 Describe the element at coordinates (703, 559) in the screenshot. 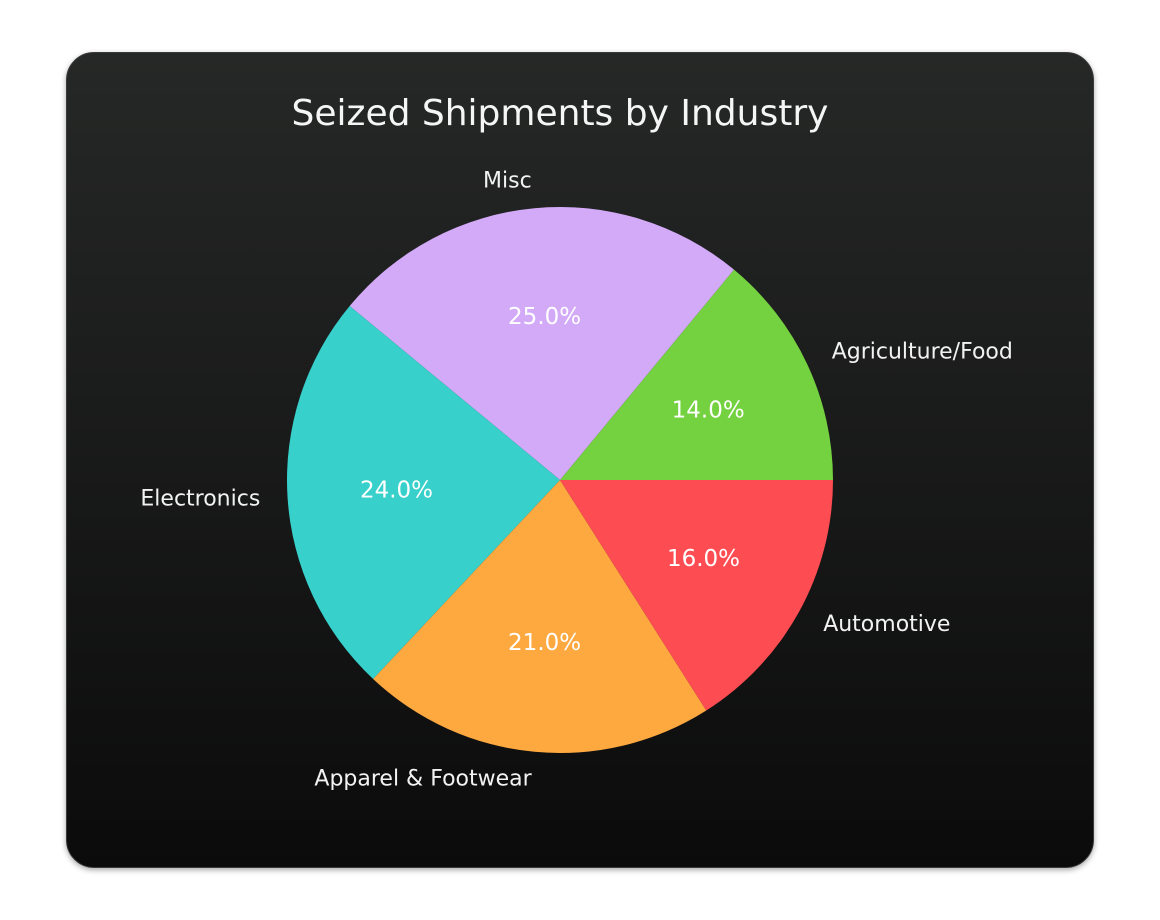

I see `pct-label-automotive: 16.0%` at that location.